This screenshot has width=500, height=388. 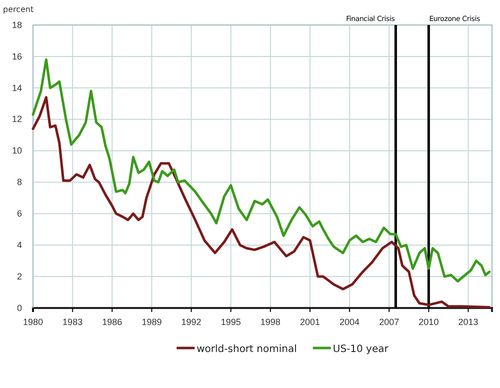 I want to click on y-tick-label: 14, so click(x=17, y=87).